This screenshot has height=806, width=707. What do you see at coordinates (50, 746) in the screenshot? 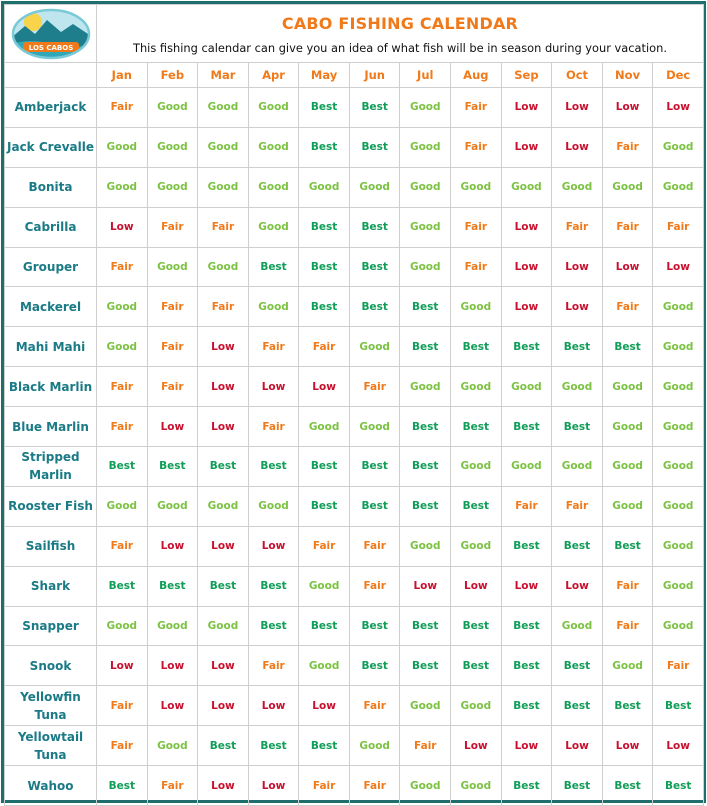
I see `fish-name: Yellowtail Tuna` at bounding box center [50, 746].